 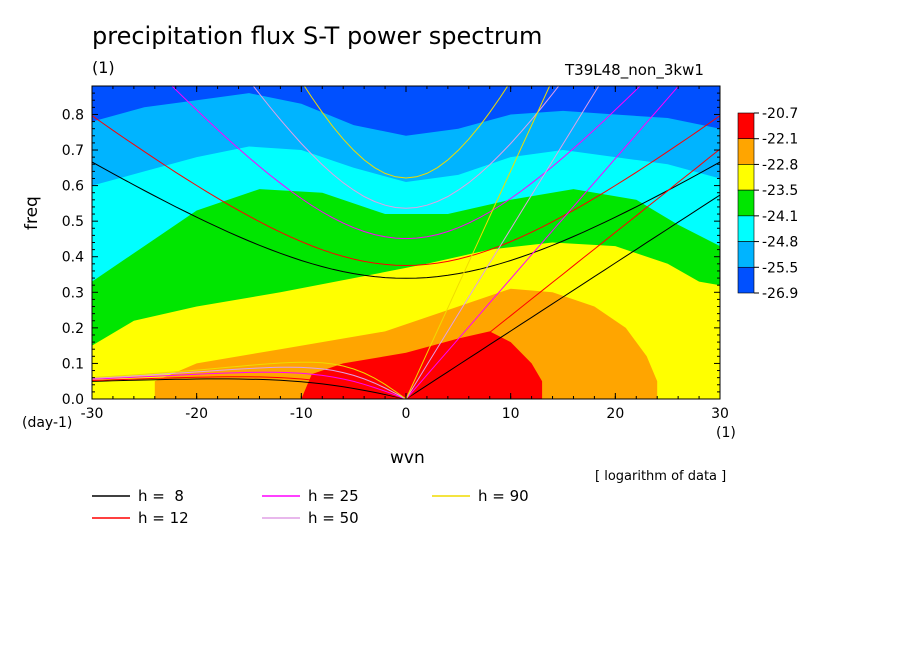 What do you see at coordinates (196, 414) in the screenshot?
I see `x-tick-label: -20` at bounding box center [196, 414].